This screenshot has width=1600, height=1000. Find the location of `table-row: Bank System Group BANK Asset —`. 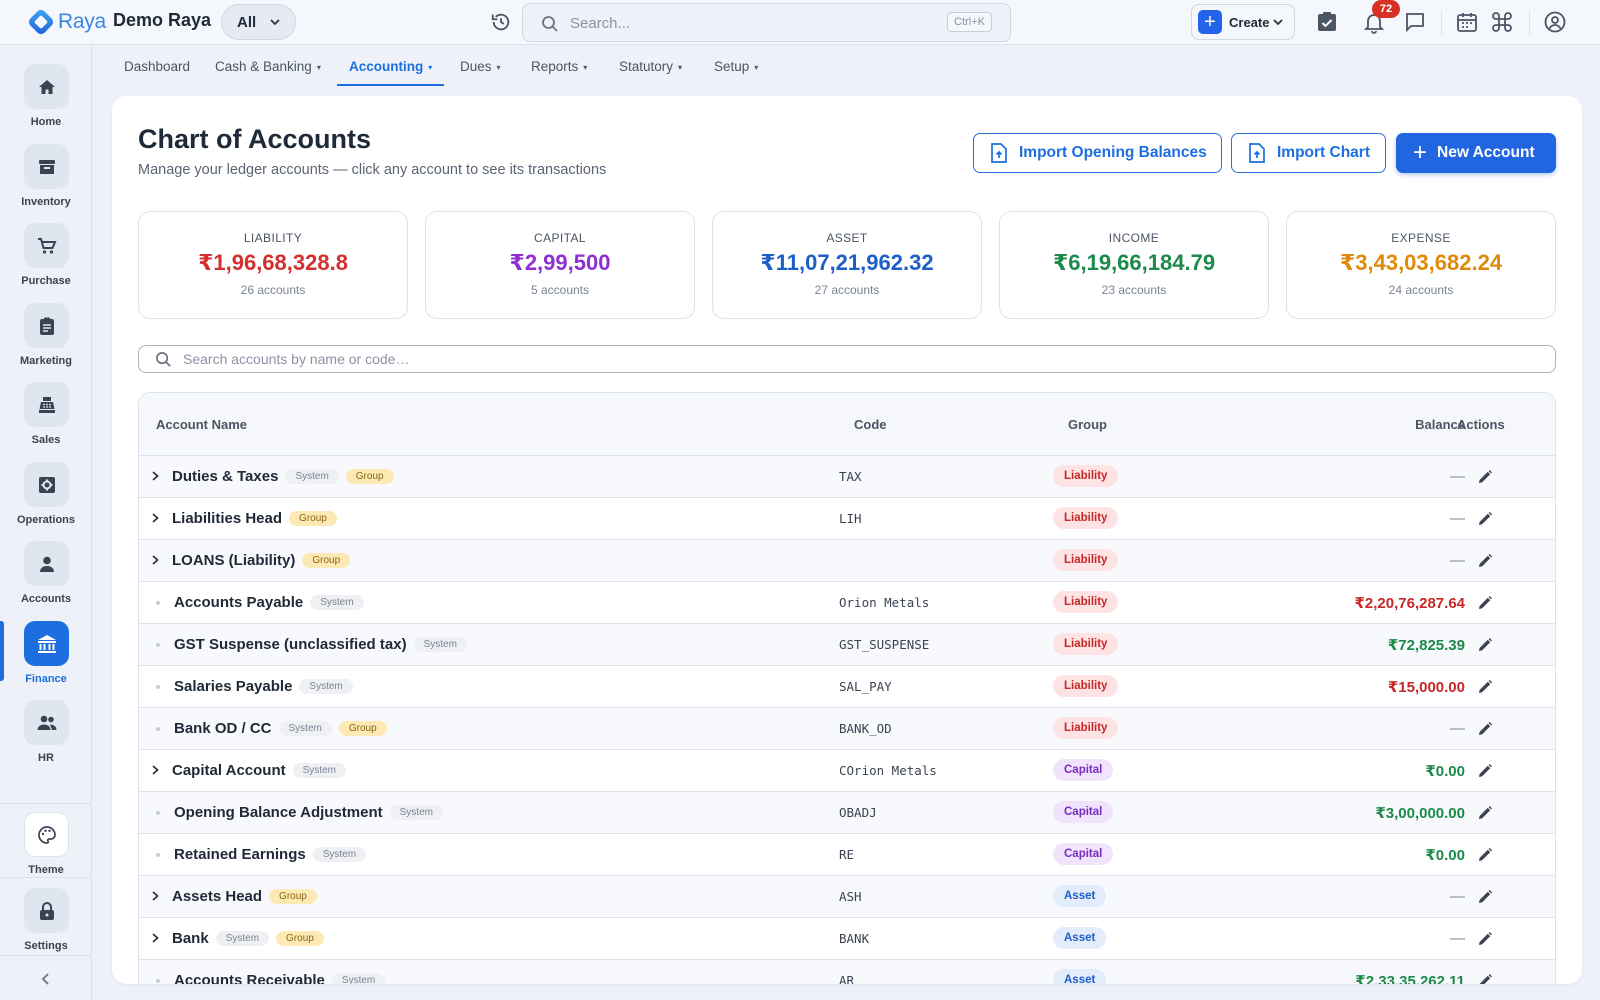

table-row: Bank System Group BANK Asset — is located at coordinates (847, 939).